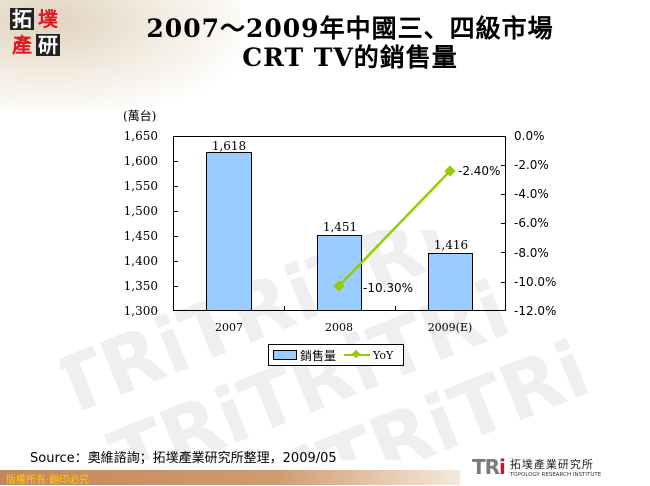 Image resolution: width=650 pixels, height=486 pixels. Describe the element at coordinates (229, 146) in the screenshot. I see `bar-value-label: 1,618` at that location.